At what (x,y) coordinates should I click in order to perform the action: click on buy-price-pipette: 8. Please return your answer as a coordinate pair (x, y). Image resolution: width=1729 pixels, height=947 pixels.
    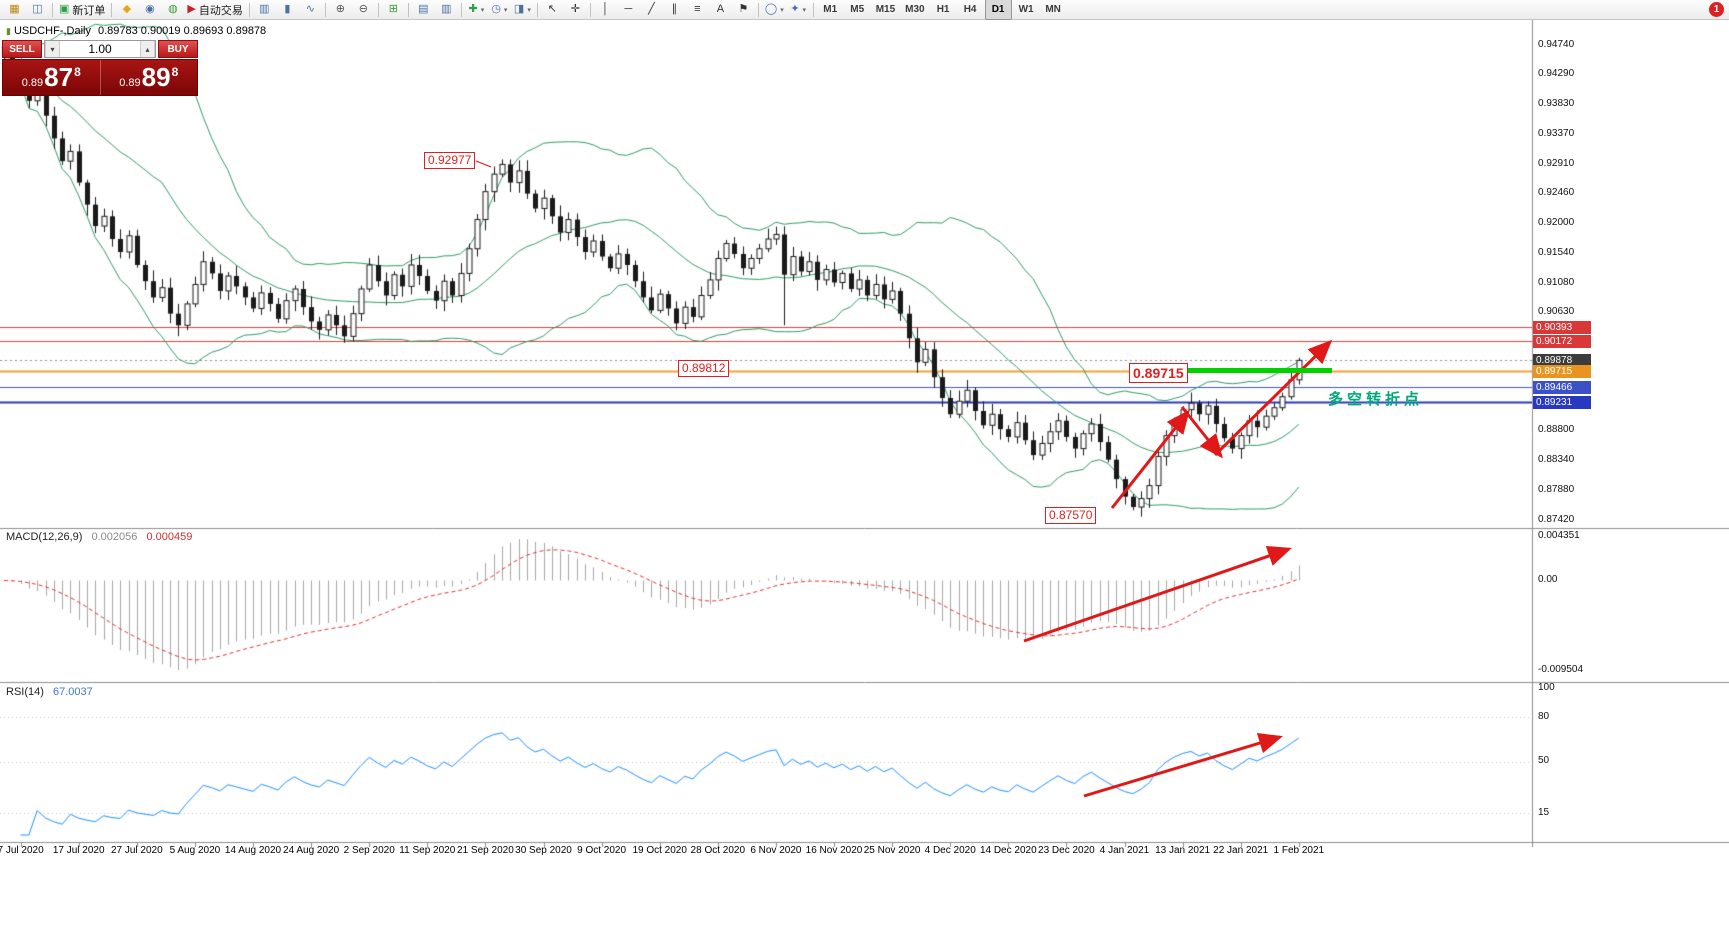
    Looking at the image, I should click on (175, 72).